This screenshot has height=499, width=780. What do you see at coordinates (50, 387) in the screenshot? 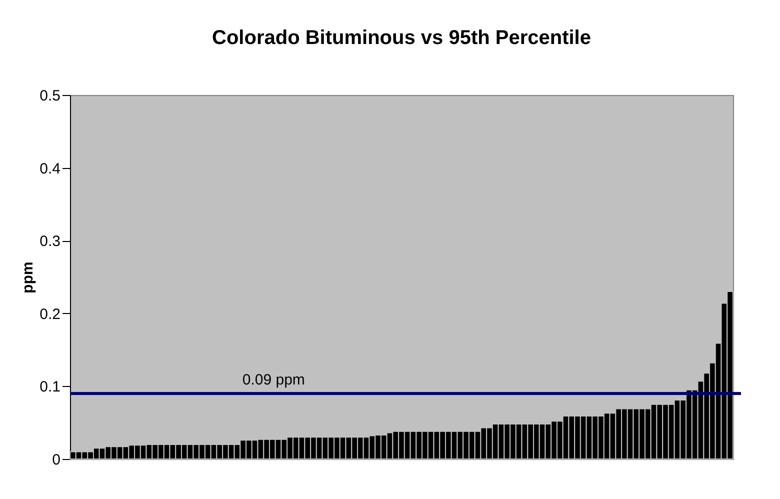
I see `y-tick-label: 0.1` at bounding box center [50, 387].